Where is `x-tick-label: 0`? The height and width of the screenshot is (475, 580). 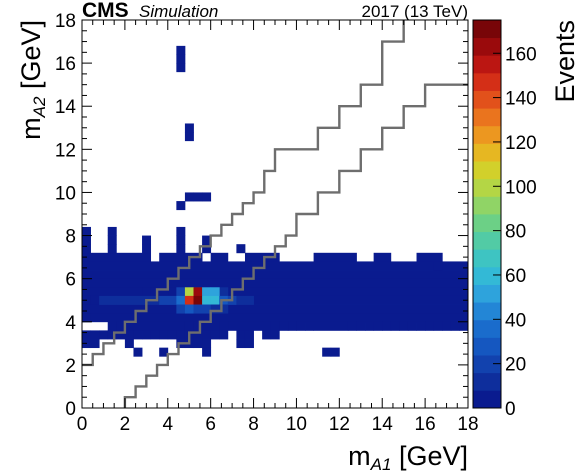 x-tick-label: 0 is located at coordinates (82, 424).